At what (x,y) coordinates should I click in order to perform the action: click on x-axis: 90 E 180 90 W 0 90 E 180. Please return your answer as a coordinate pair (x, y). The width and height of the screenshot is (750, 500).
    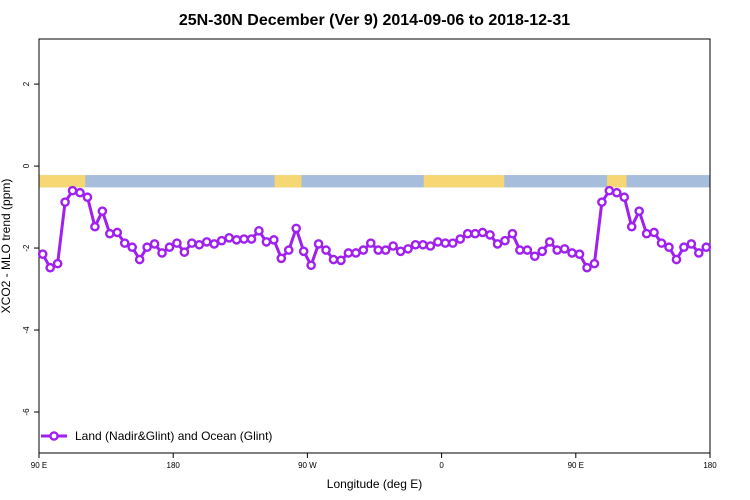
    Looking at the image, I should click on (374, 461).